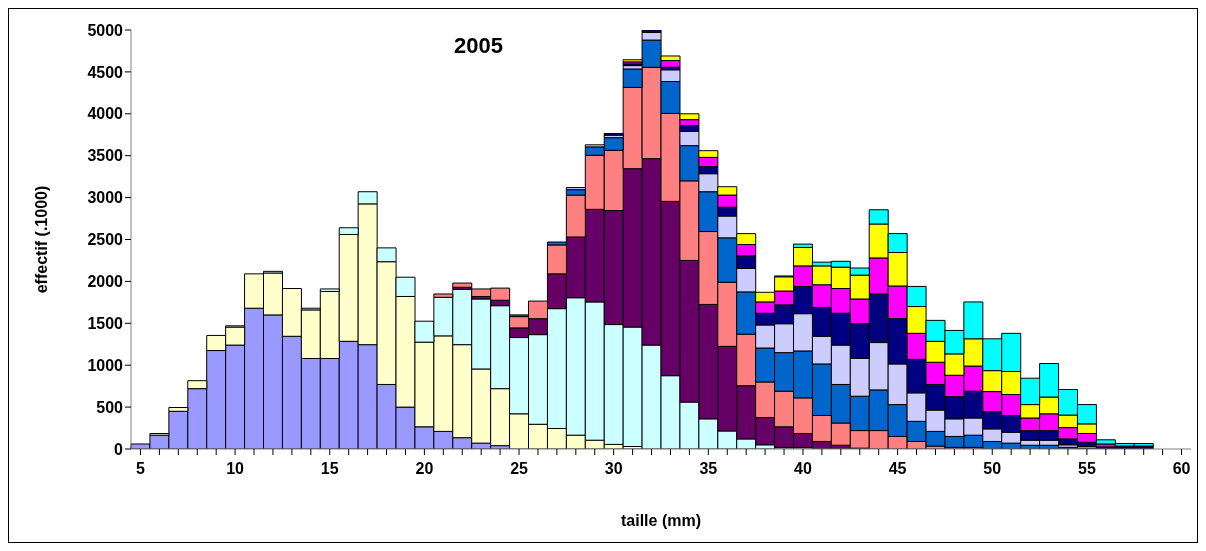  I want to click on x-tick-label: 5, so click(141, 469).